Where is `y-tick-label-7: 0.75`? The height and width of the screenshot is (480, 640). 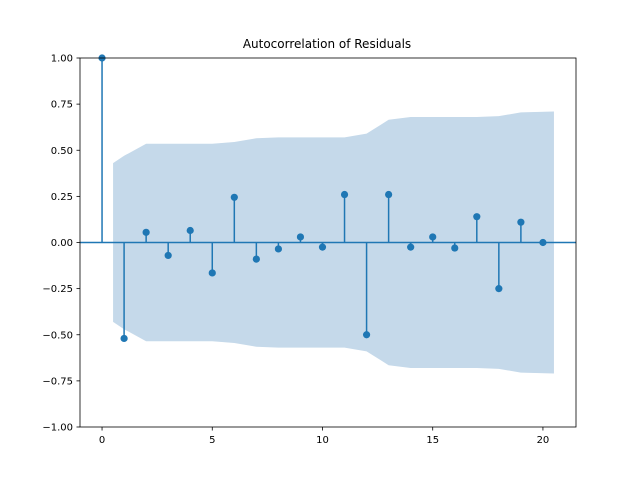 y-tick-label-7: 0.75 is located at coordinates (62, 105).